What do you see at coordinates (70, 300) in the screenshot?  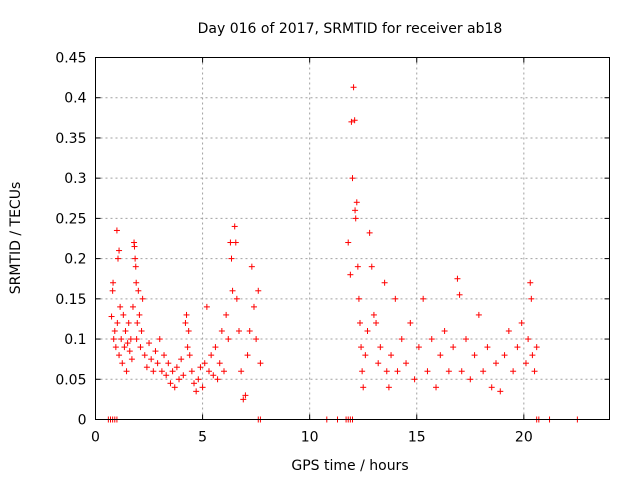 I see `y-tick-label: 0.15` at bounding box center [70, 300].